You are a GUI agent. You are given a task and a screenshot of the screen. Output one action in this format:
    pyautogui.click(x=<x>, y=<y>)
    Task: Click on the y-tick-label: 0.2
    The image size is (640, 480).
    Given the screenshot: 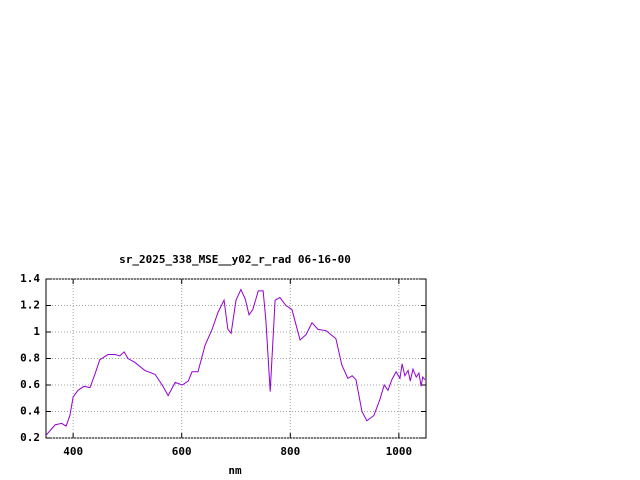 What is the action you would take?
    pyautogui.click(x=30, y=437)
    